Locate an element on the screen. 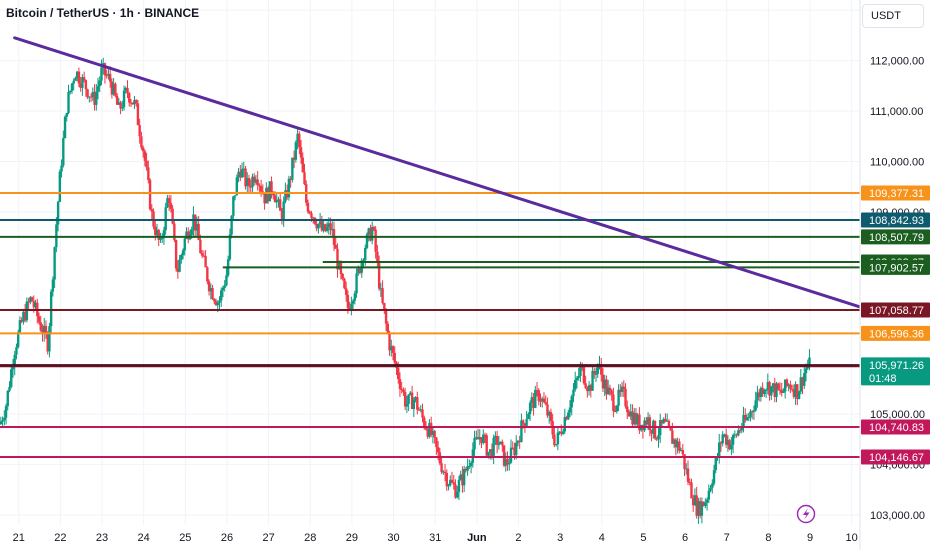 The width and height of the screenshot is (932, 550). x-tick-label: 6 is located at coordinates (685, 538).